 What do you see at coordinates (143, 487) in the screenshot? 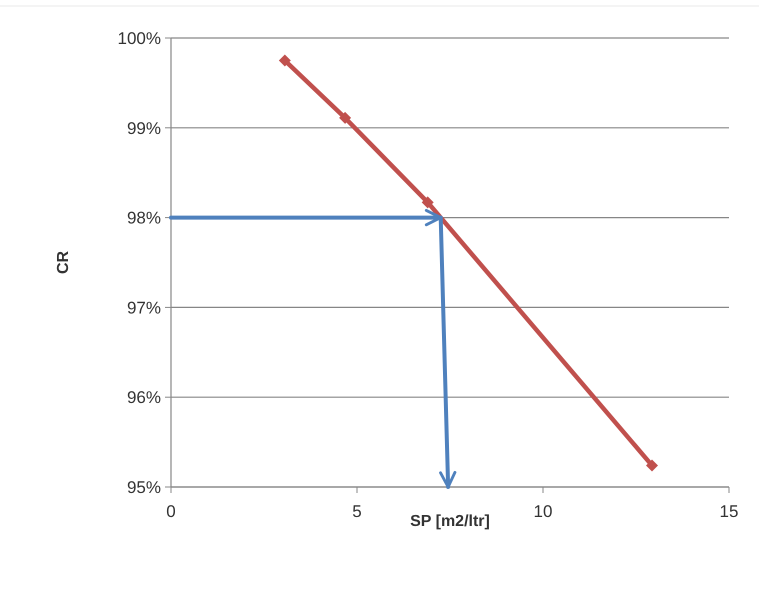
I see `y-tick-label: 95%` at bounding box center [143, 487].